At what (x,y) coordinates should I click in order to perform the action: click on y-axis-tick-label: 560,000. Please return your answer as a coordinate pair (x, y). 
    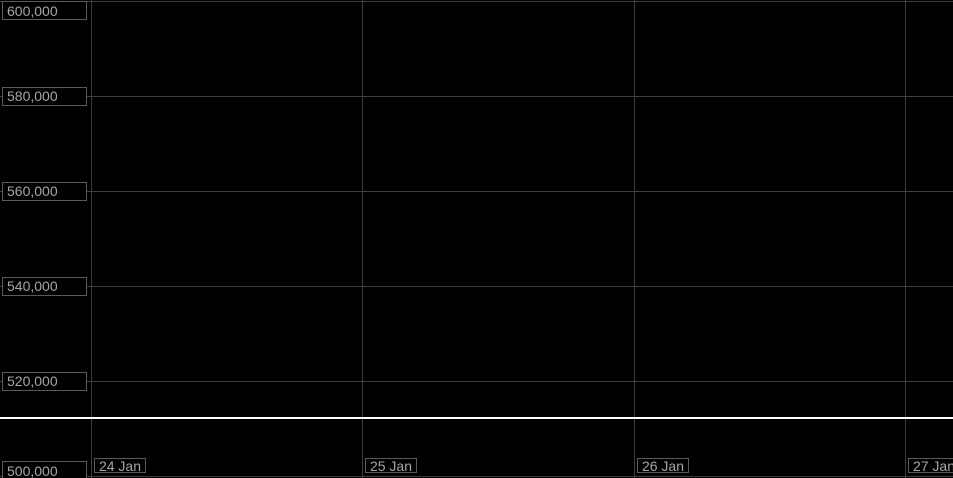
    Looking at the image, I should click on (44, 191).